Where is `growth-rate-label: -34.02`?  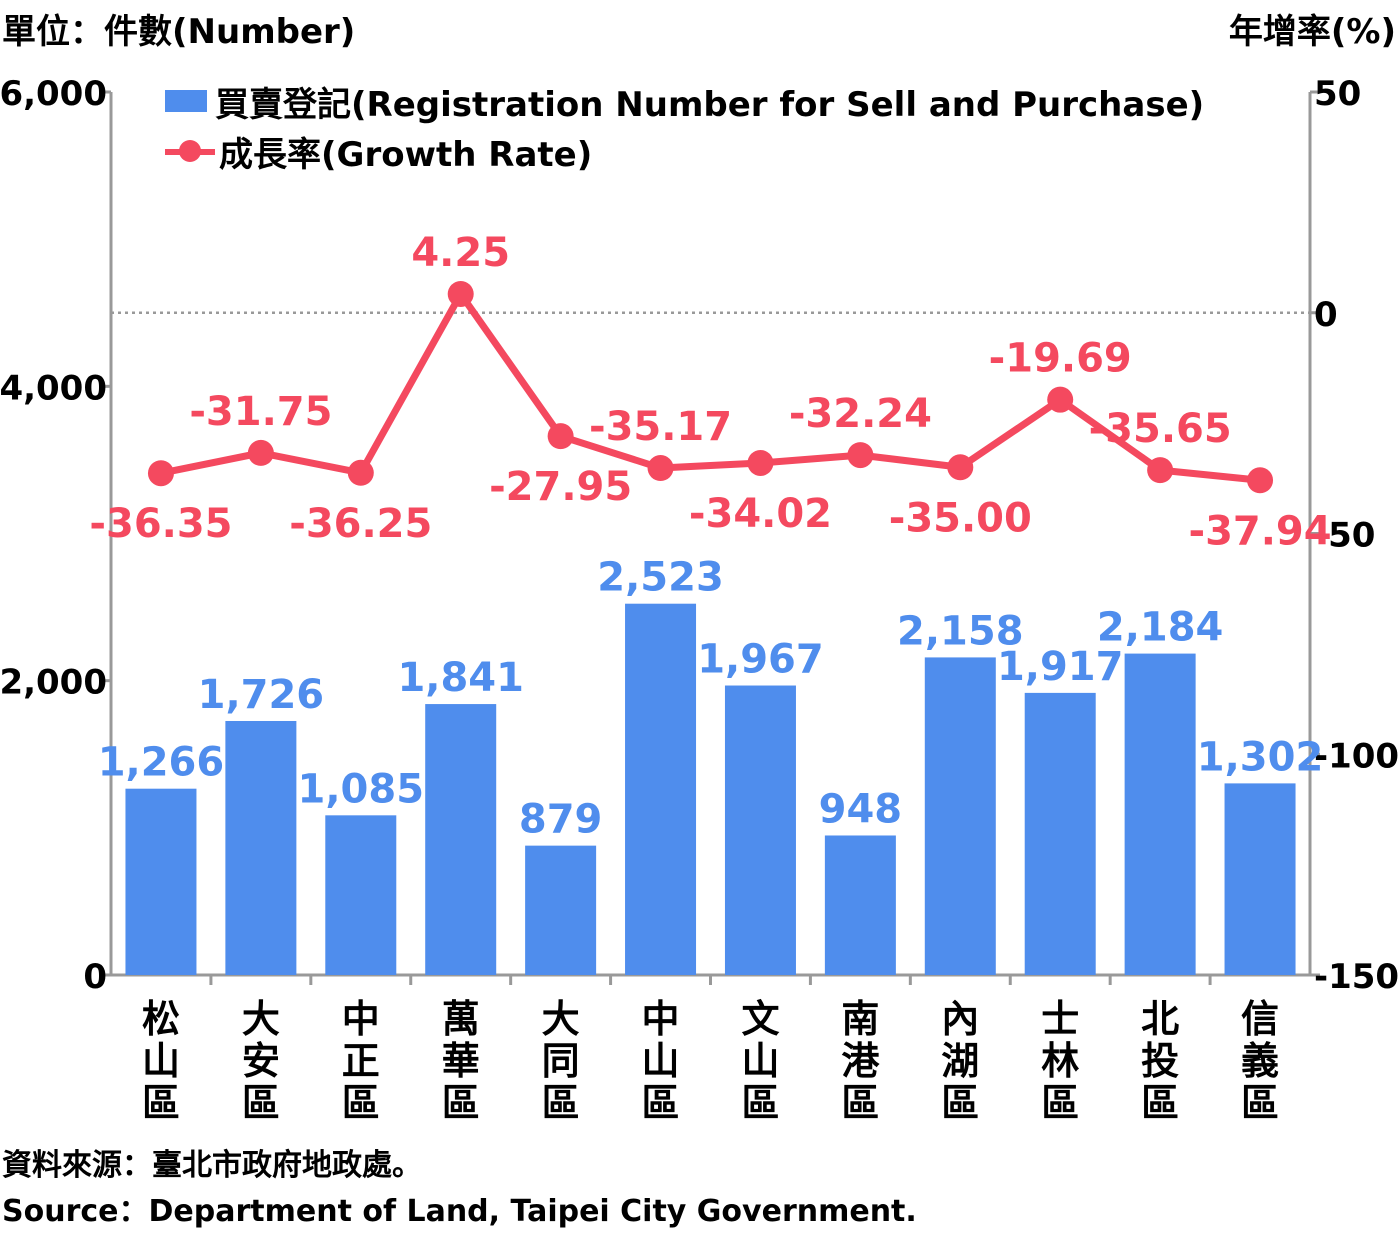 growth-rate-label: -34.02 is located at coordinates (760, 514).